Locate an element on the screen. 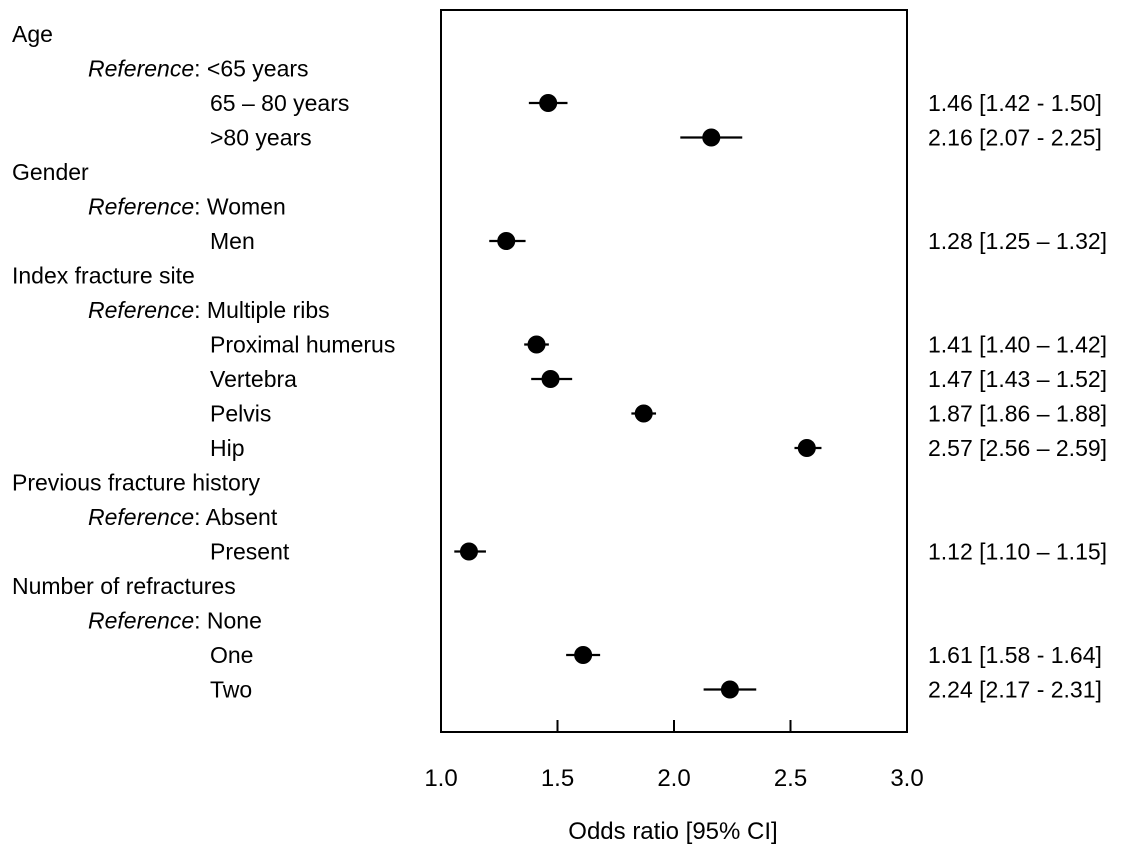  group-label: Age is located at coordinates (32, 34).